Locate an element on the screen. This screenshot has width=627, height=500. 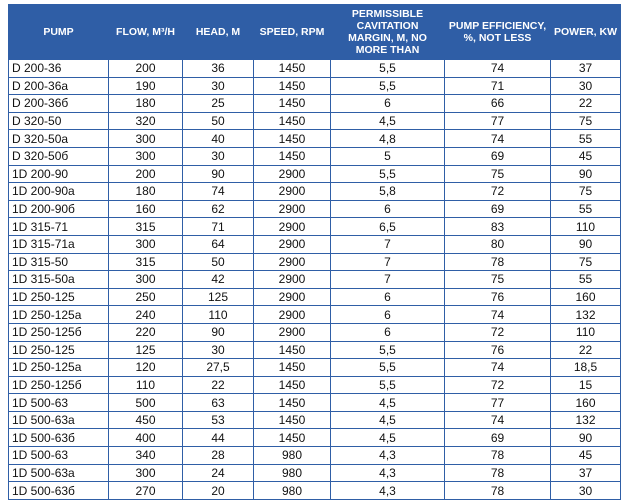
value-cell: 18,5 is located at coordinates (585, 367).